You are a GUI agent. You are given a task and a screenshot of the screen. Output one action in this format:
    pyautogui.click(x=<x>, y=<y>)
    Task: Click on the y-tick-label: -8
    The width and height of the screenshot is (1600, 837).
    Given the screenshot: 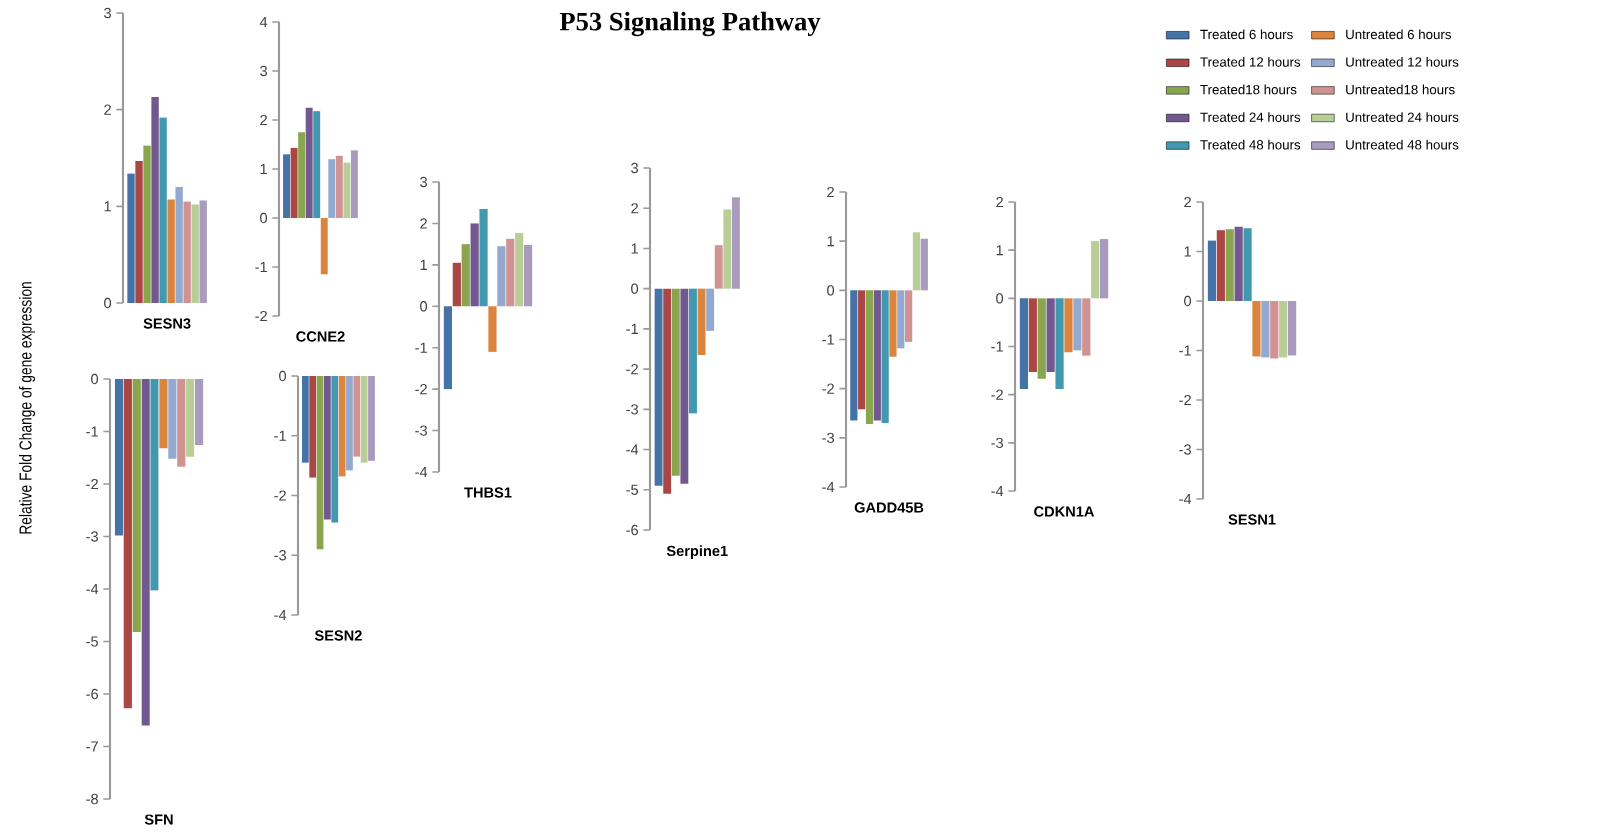 What is the action you would take?
    pyautogui.click(x=92, y=799)
    